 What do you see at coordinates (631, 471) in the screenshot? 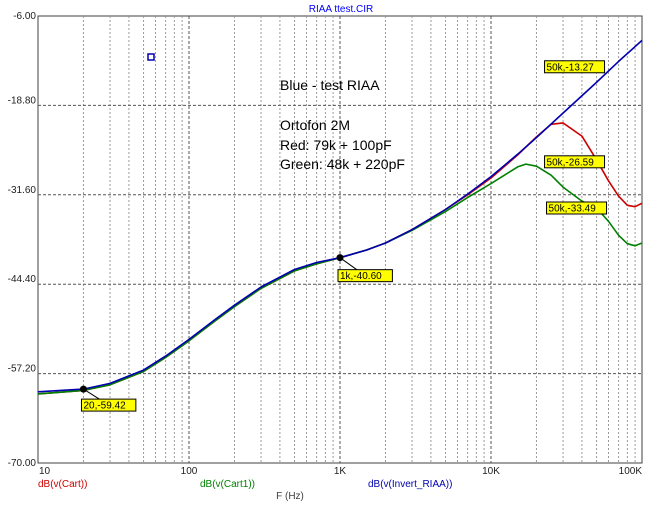
I see `x-tick-label: 100K` at bounding box center [631, 471].